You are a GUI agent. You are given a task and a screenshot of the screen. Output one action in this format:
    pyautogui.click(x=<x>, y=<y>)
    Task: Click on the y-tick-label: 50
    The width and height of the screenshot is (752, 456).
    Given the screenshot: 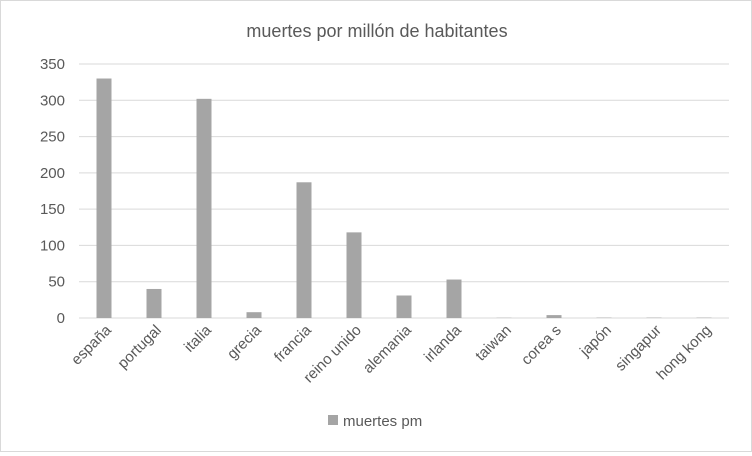 What is the action you would take?
    pyautogui.click(x=56, y=282)
    